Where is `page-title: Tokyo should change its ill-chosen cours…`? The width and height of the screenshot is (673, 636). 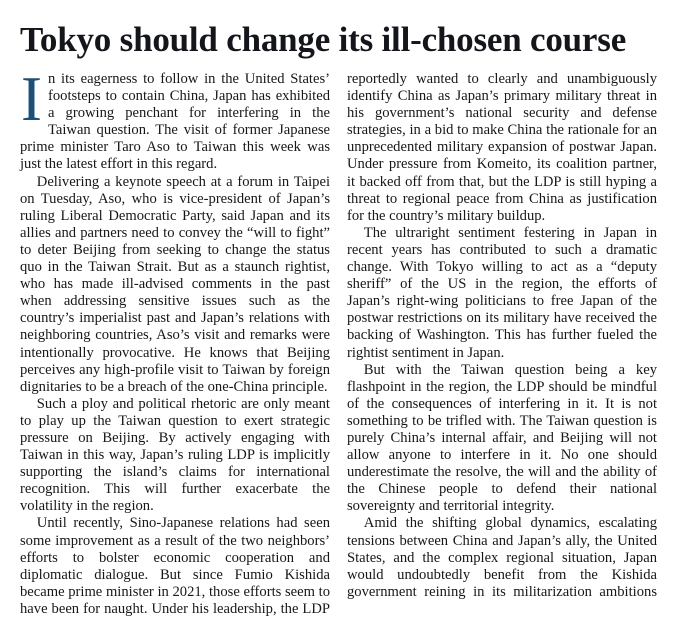
page-title: Tokyo should change its ill-chosen cours… is located at coordinates (323, 39).